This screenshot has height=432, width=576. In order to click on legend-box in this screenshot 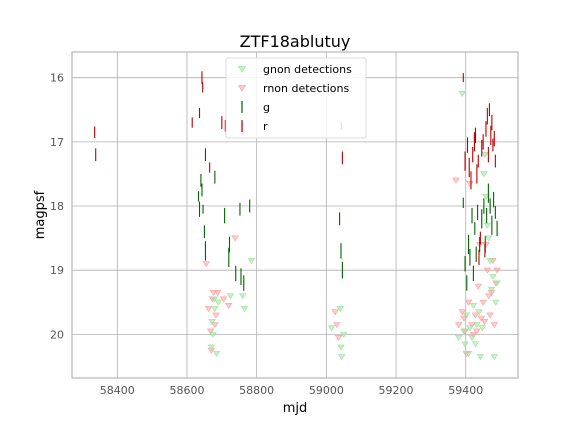, I will do `click(296, 98)`.